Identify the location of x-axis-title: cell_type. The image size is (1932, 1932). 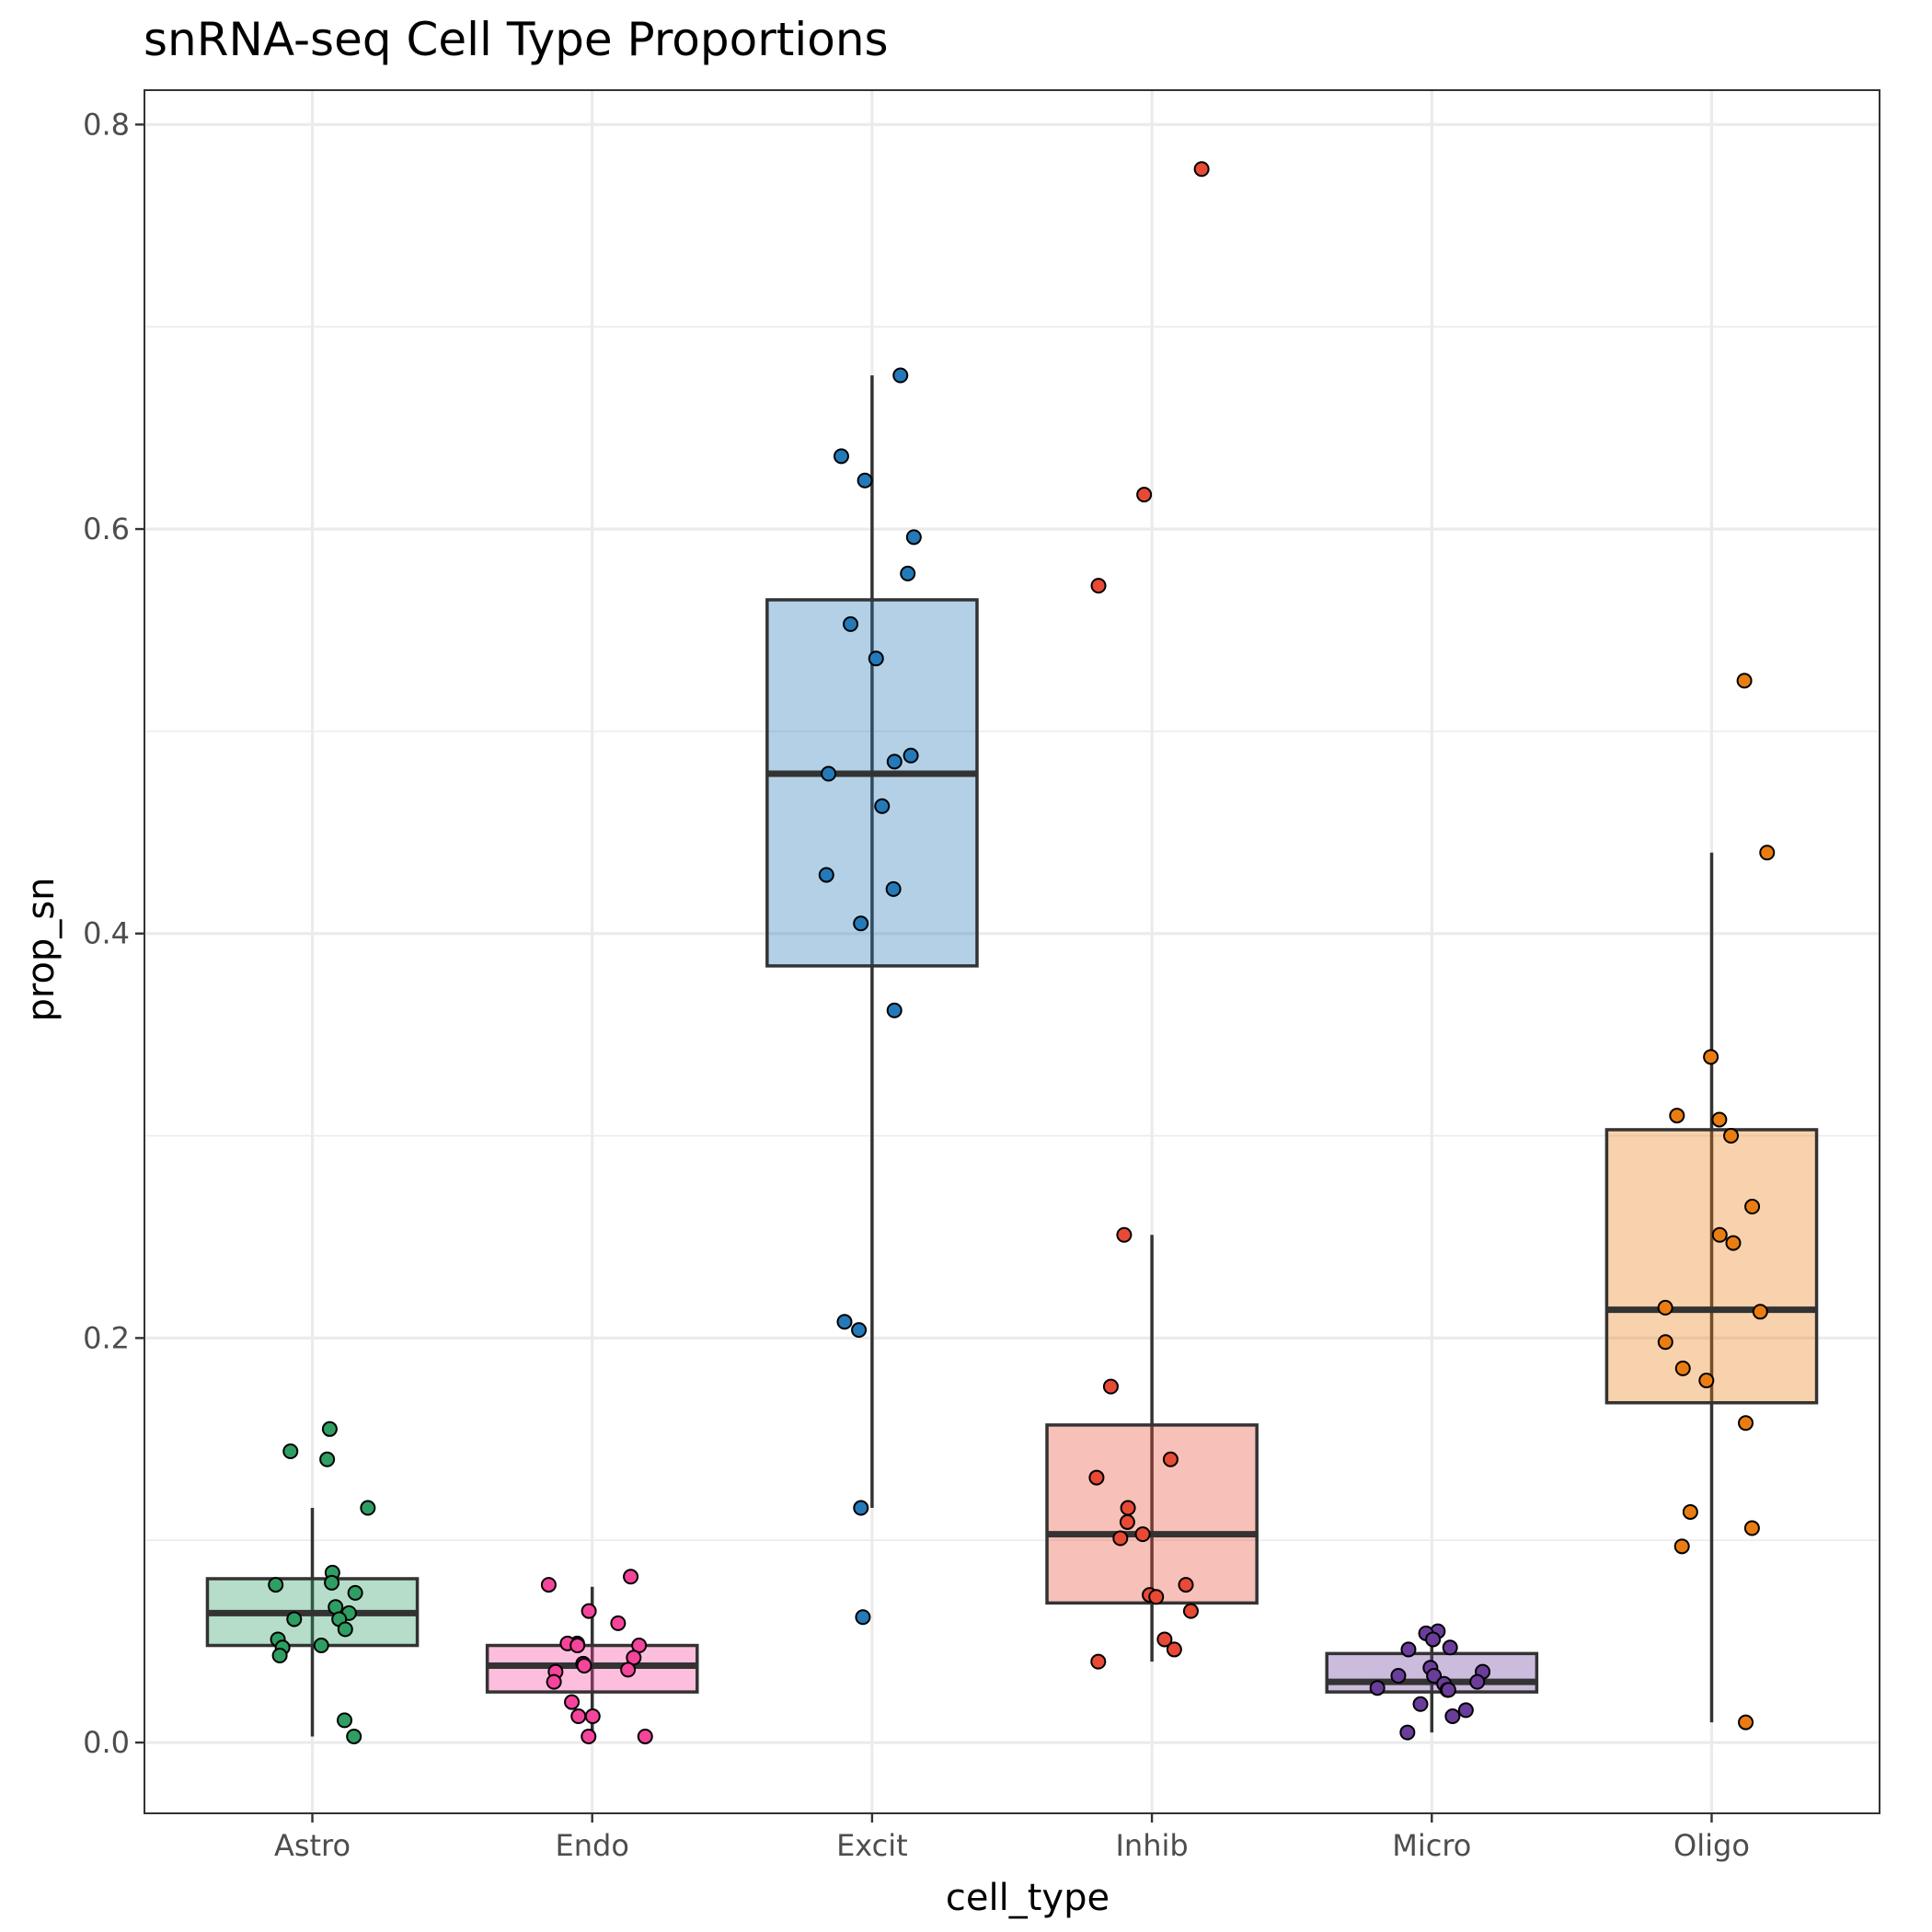
(1028, 1898).